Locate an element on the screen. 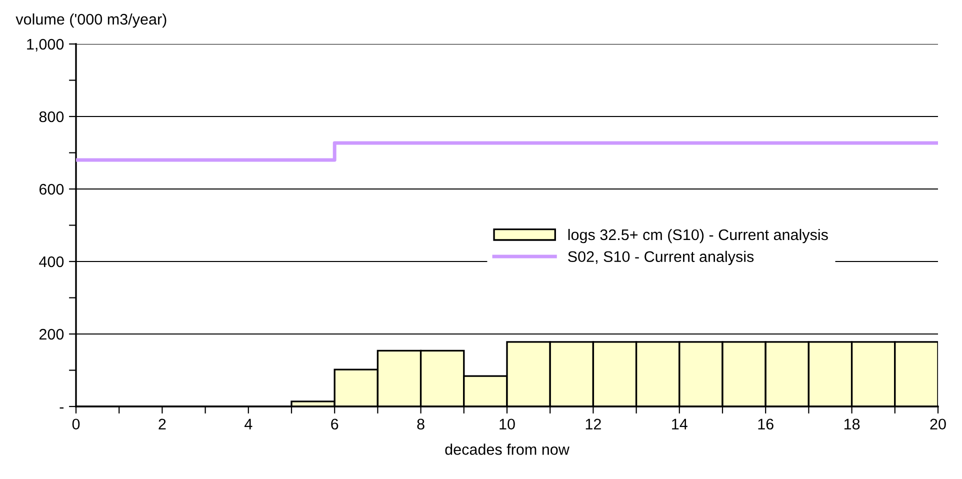  y-axis-title: volume ('000 m3/year) is located at coordinates (91, 20).